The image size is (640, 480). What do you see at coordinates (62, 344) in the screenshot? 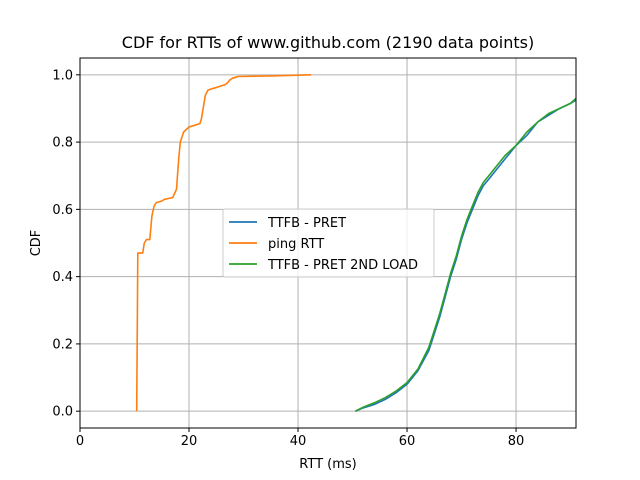
I see `y-tick-label: 0.2` at bounding box center [62, 344].